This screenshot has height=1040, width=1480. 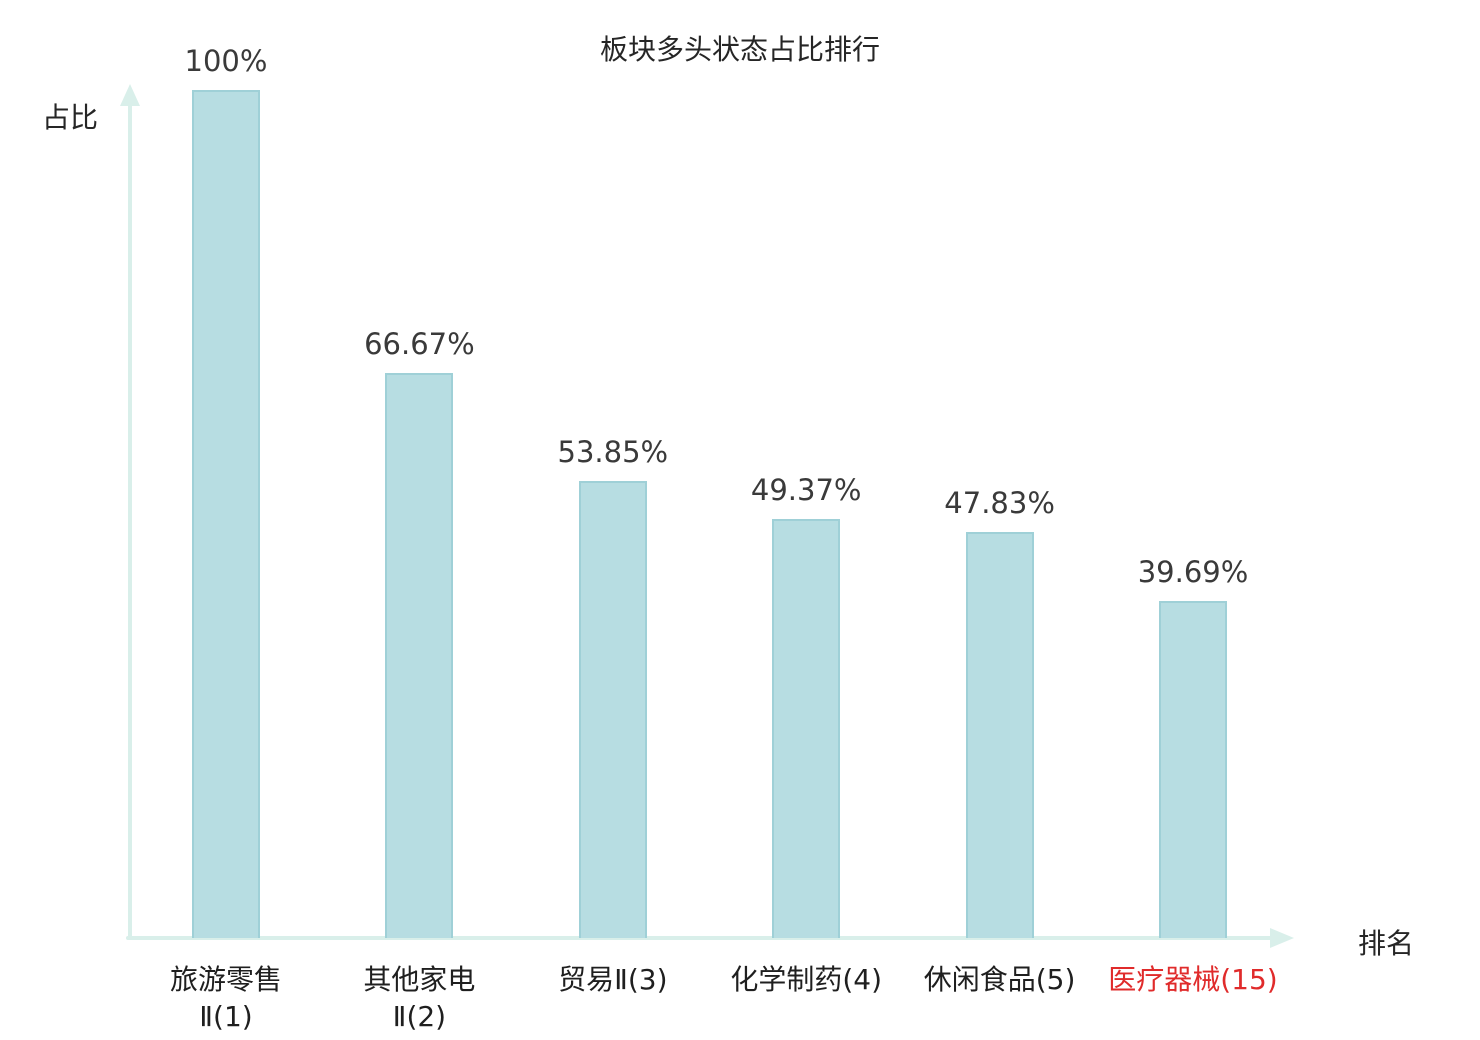 What do you see at coordinates (1193, 979) in the screenshot?
I see `bar-category-label-6: 医疗器械(15)` at bounding box center [1193, 979].